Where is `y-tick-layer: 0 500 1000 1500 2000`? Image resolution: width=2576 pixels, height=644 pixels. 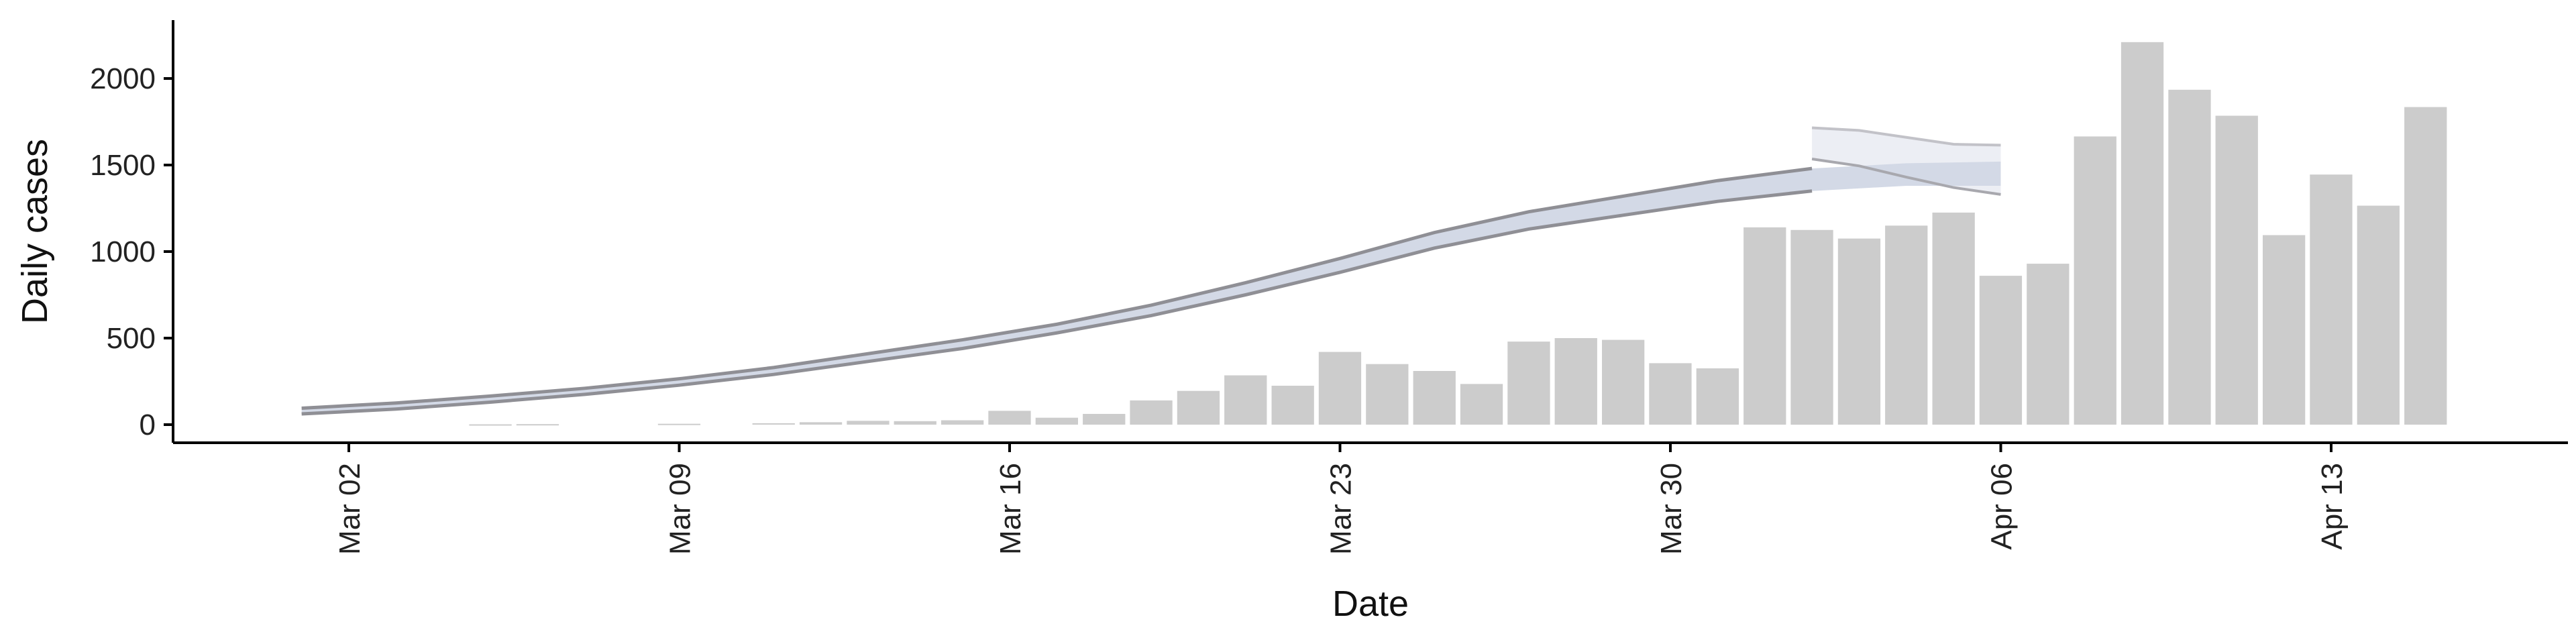 y-tick-layer: 0 500 1000 1500 2000 is located at coordinates (131, 251).